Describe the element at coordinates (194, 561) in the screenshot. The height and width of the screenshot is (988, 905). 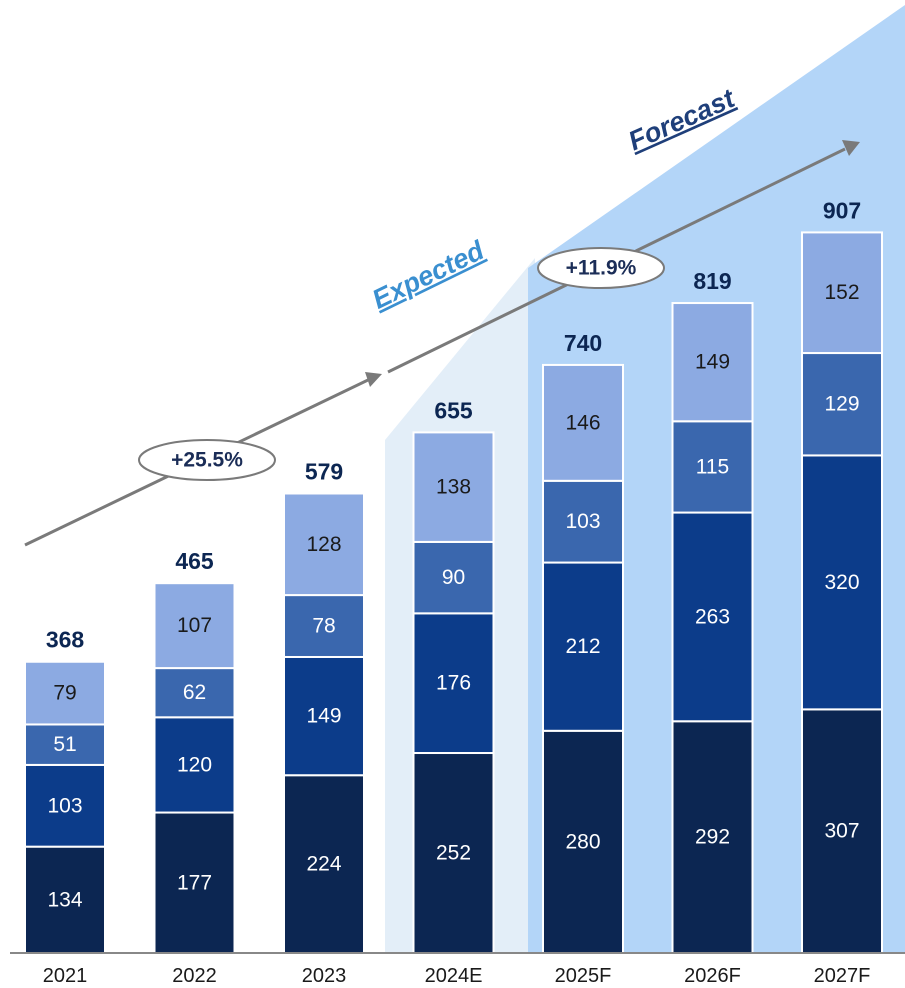
I see `bar-total-label: 465` at that location.